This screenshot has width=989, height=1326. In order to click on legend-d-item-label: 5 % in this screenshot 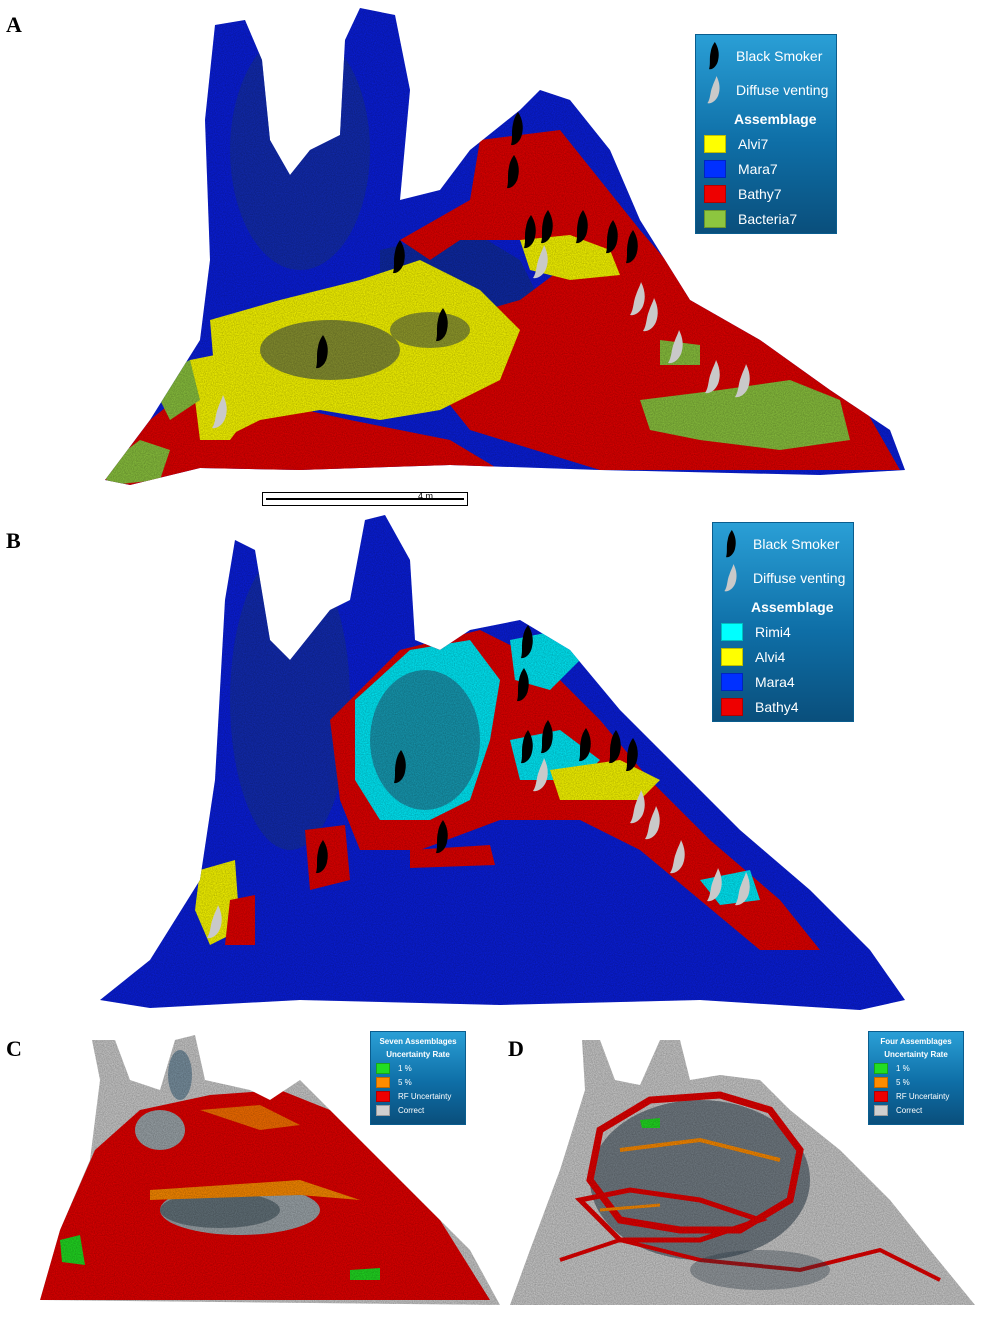, I will do `click(903, 1082)`.